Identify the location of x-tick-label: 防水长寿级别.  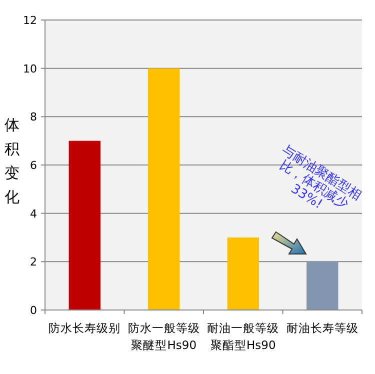
(84, 328).